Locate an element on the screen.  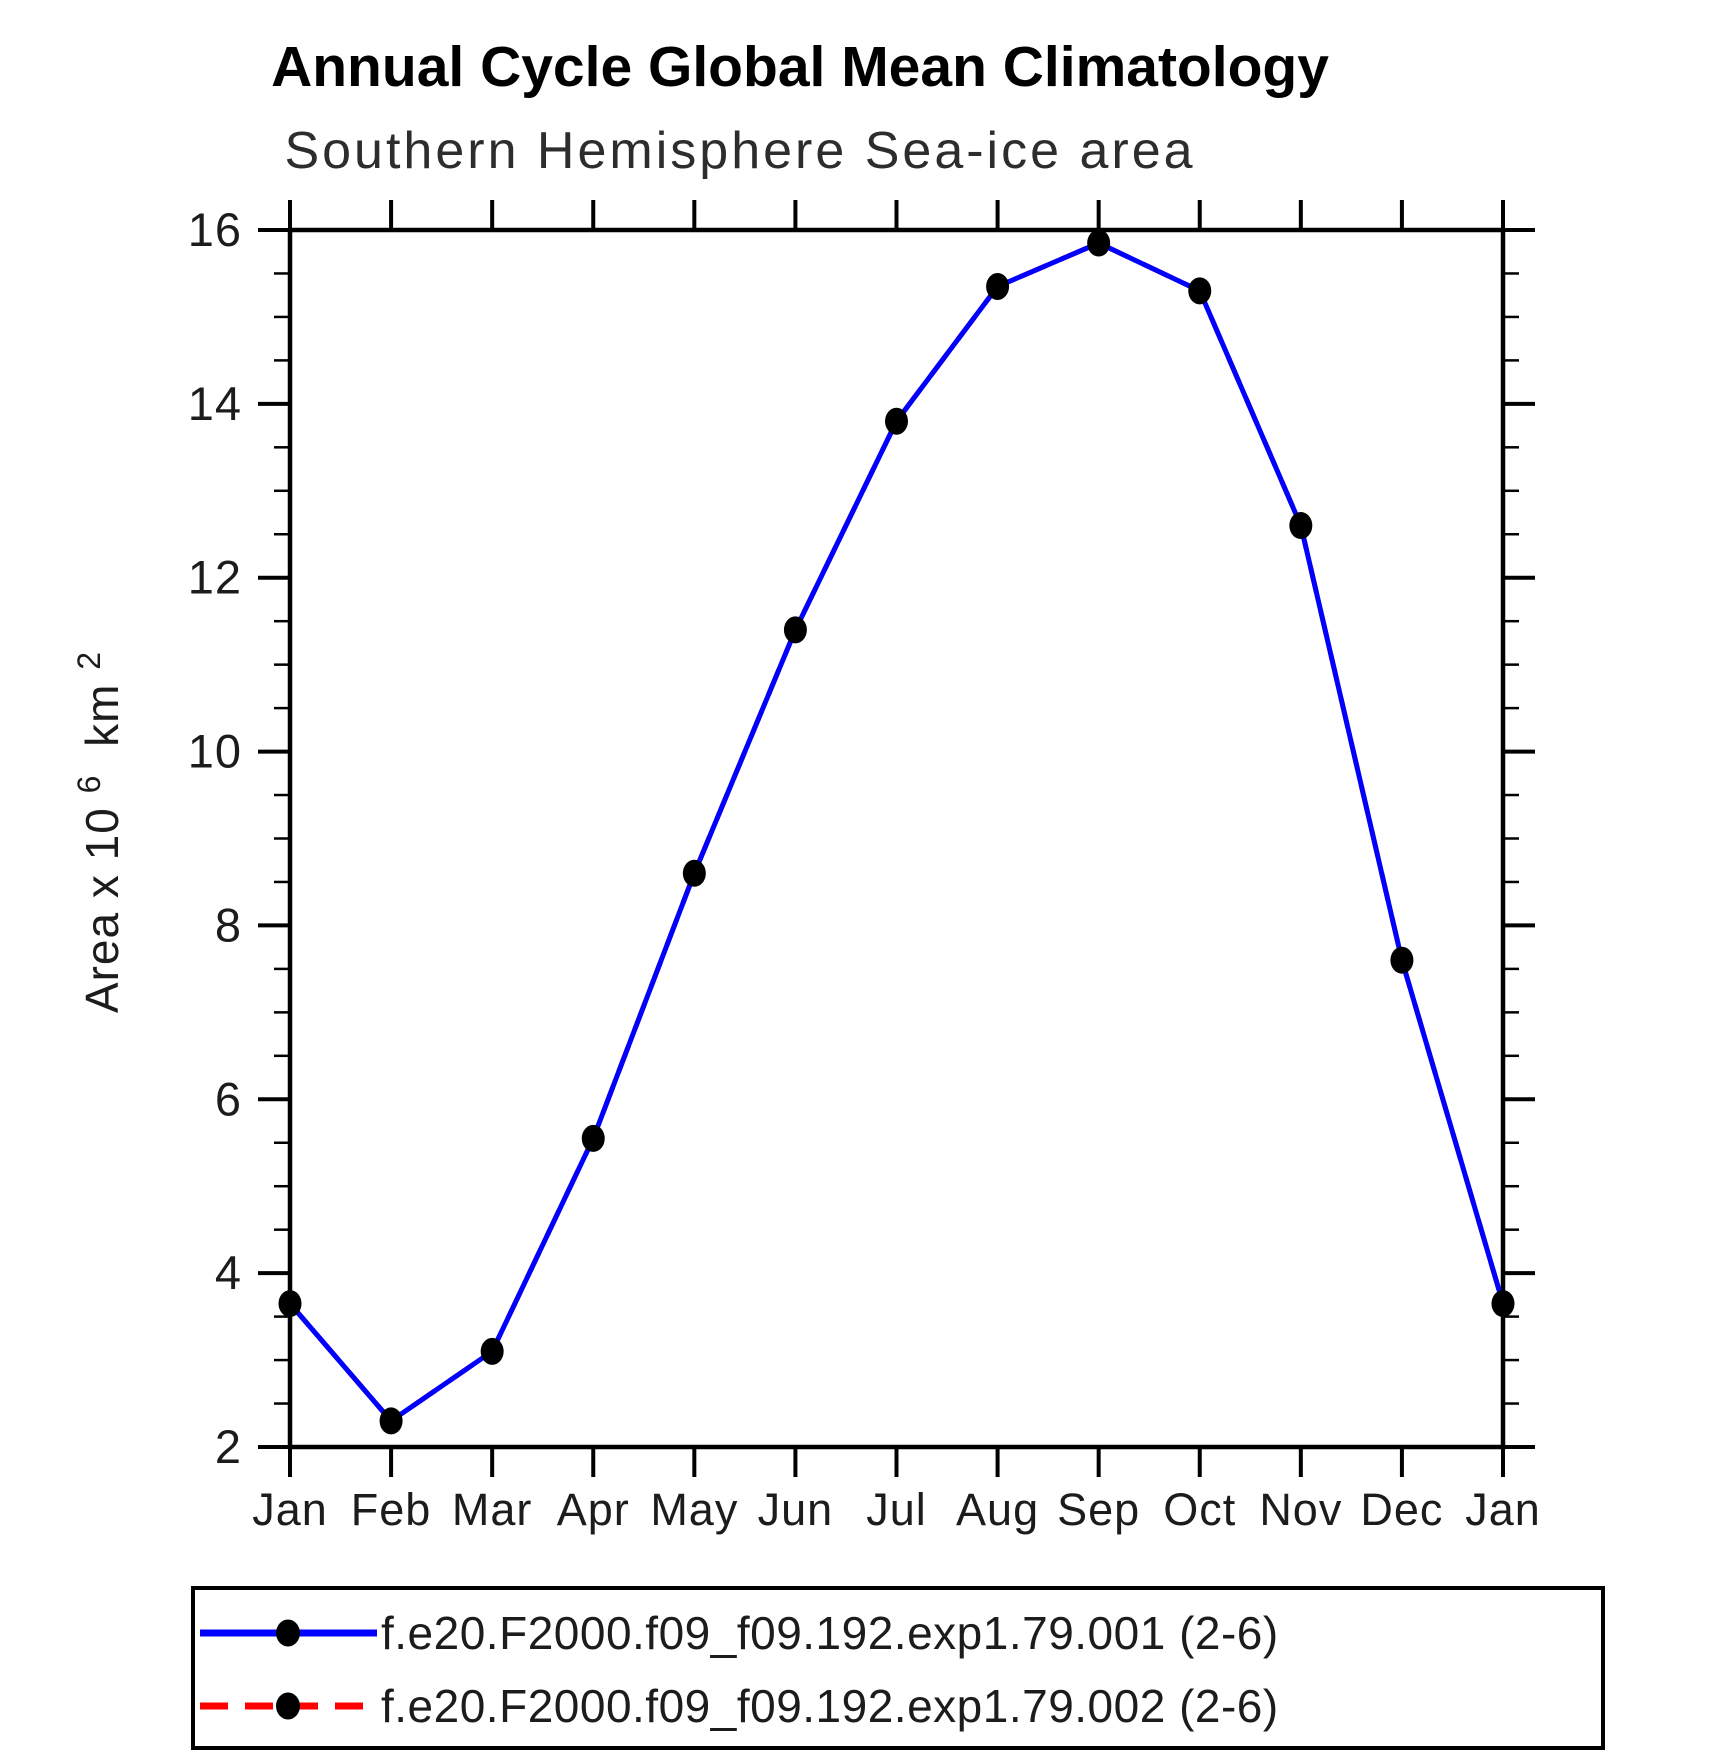
y-axis-tick-label: 16 is located at coordinates (215, 229).